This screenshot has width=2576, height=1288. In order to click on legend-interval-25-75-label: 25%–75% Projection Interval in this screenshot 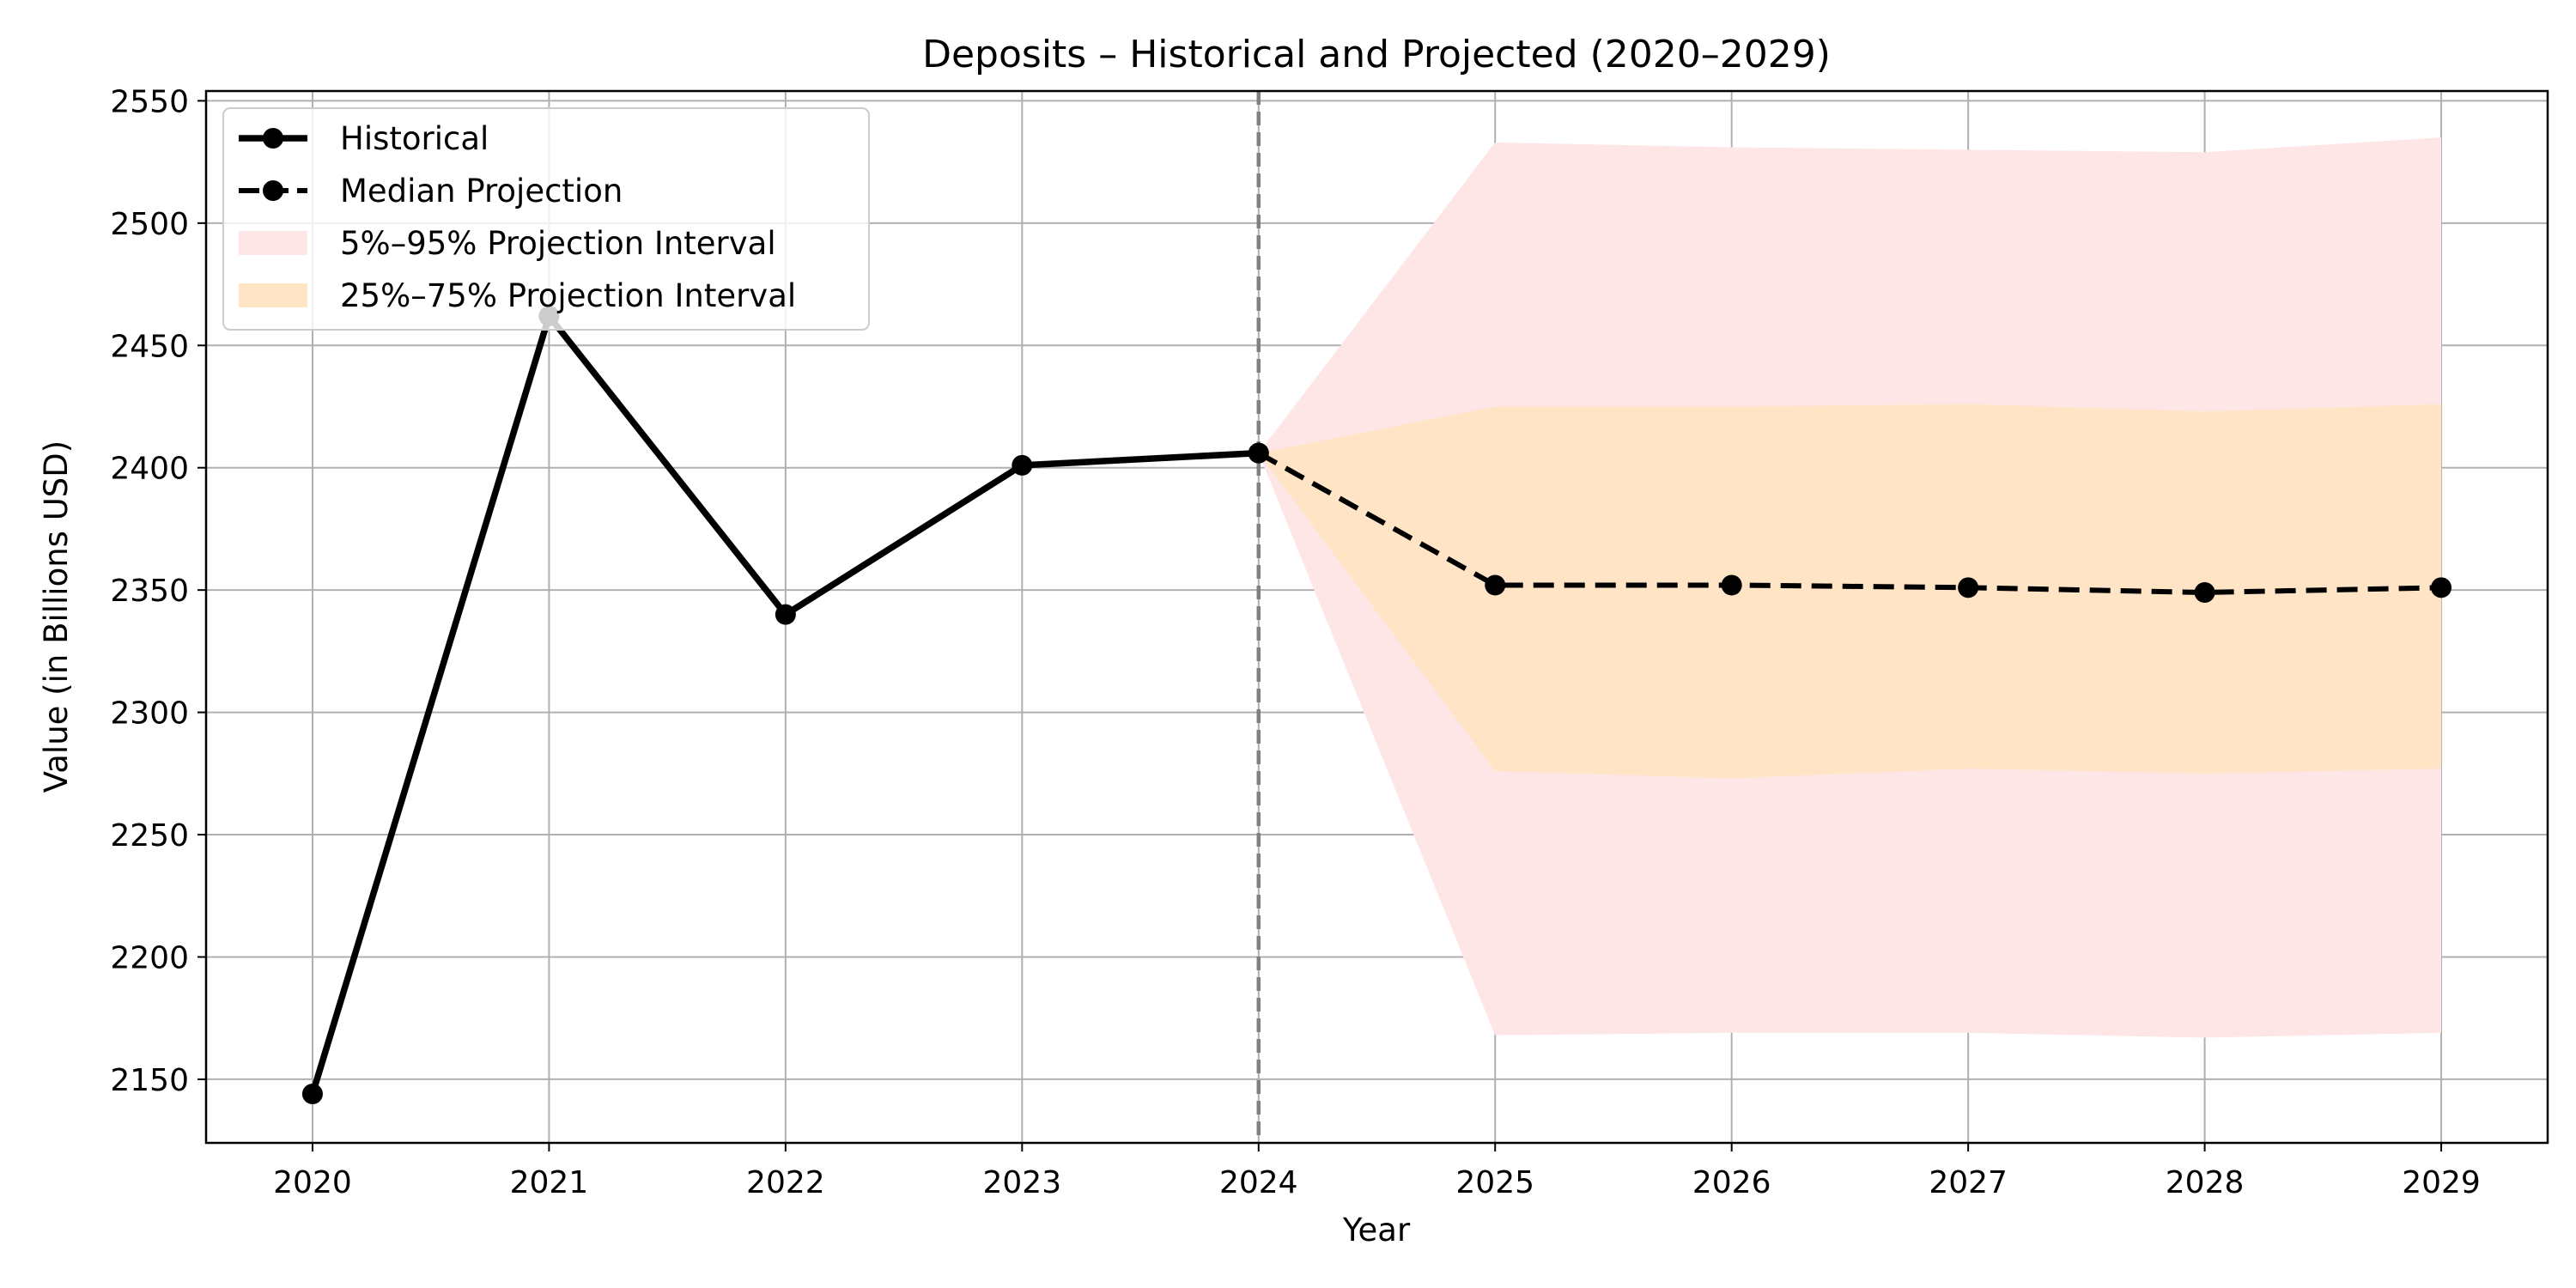, I will do `click(568, 295)`.